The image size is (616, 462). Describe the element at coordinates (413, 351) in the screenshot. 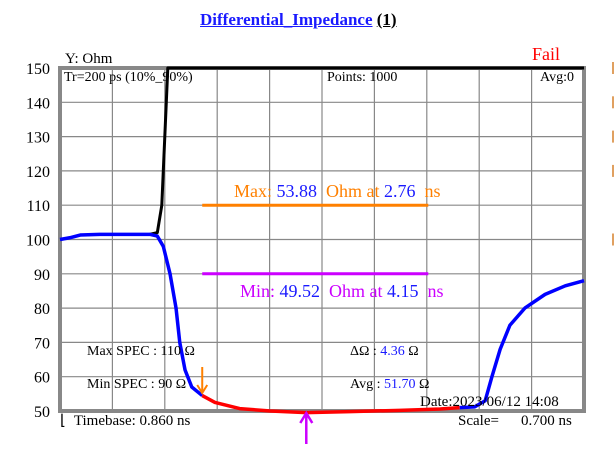

I see `delta-unit: Ω` at that location.